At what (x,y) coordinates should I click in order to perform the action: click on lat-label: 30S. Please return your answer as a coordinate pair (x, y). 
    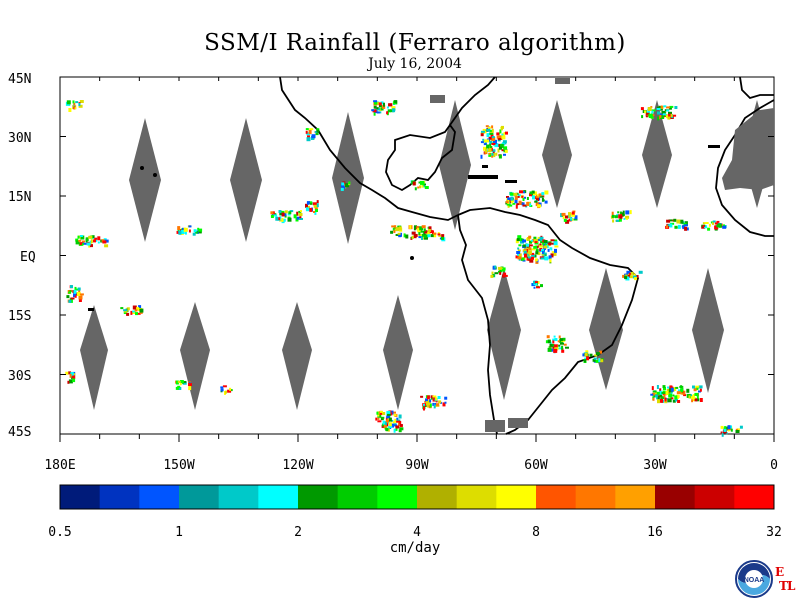
    Looking at the image, I should click on (19, 376).